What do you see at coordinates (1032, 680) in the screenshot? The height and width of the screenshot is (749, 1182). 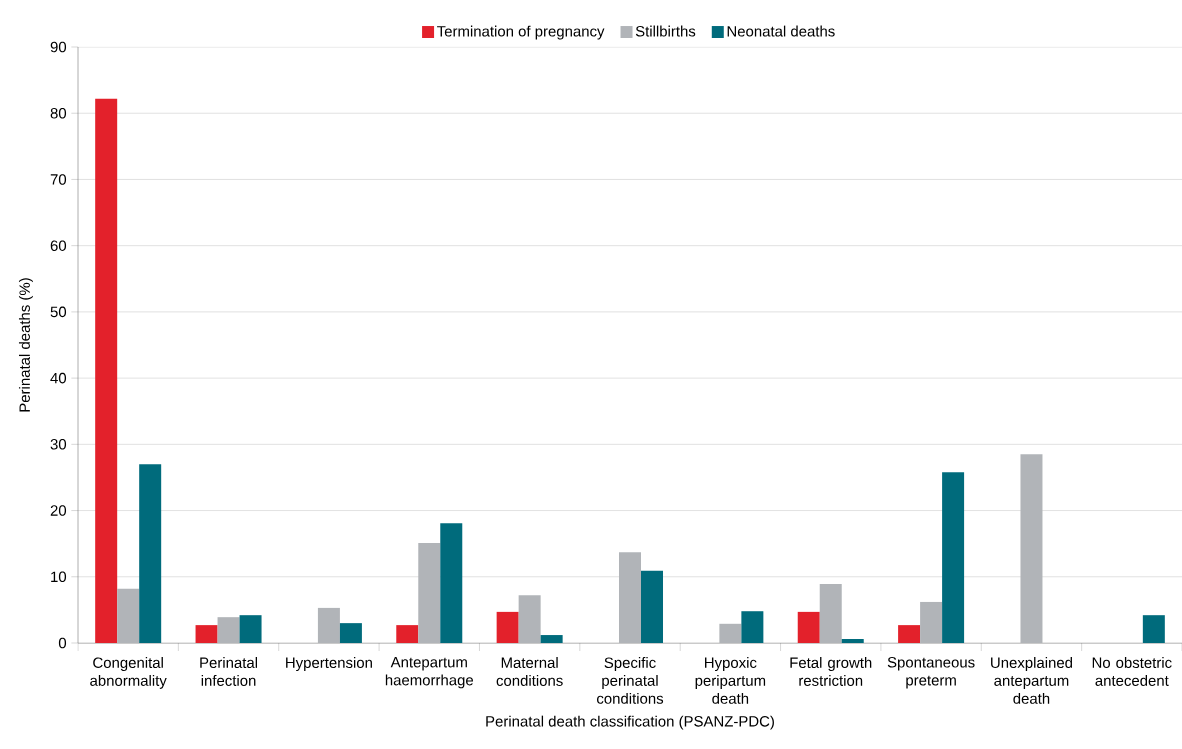 I see `x-tick-label: Unexplained antepartum death` at bounding box center [1032, 680].